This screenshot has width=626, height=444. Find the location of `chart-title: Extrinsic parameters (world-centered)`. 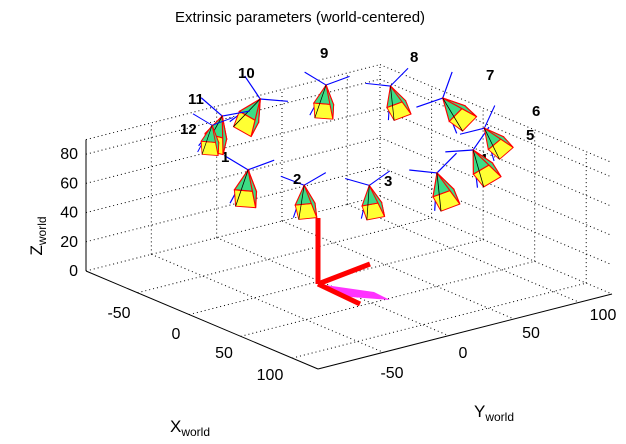

chart-title: Extrinsic parameters (world-centered) is located at coordinates (300, 17).